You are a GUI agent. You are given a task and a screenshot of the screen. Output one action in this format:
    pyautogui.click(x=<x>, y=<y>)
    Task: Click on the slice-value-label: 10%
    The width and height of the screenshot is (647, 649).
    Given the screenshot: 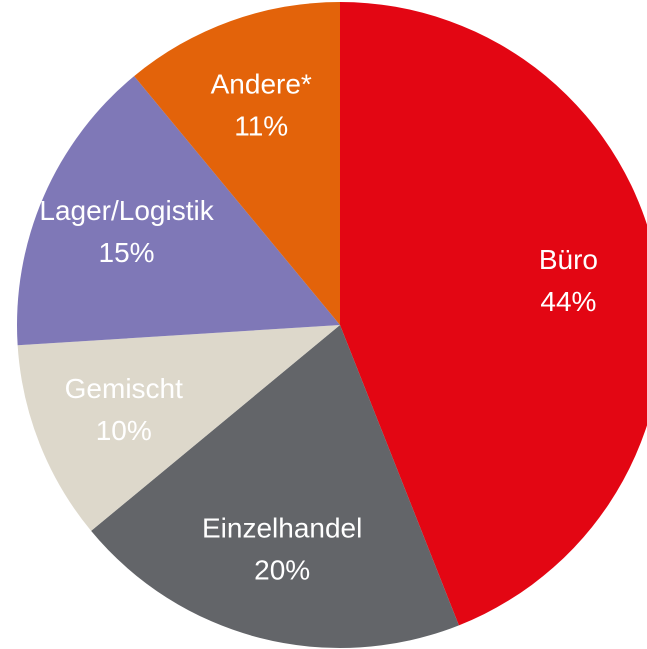 What is the action you would take?
    pyautogui.click(x=124, y=430)
    